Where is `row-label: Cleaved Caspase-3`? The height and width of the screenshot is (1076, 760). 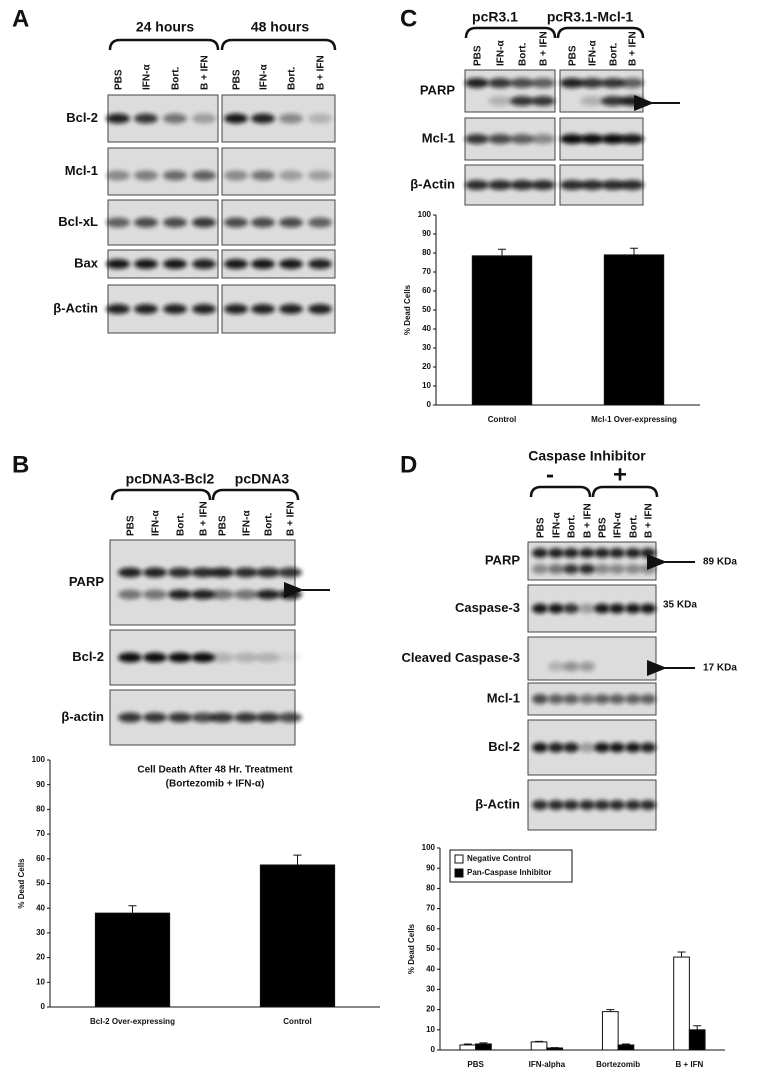 row-label: Cleaved Caspase-3 is located at coordinates (460, 657).